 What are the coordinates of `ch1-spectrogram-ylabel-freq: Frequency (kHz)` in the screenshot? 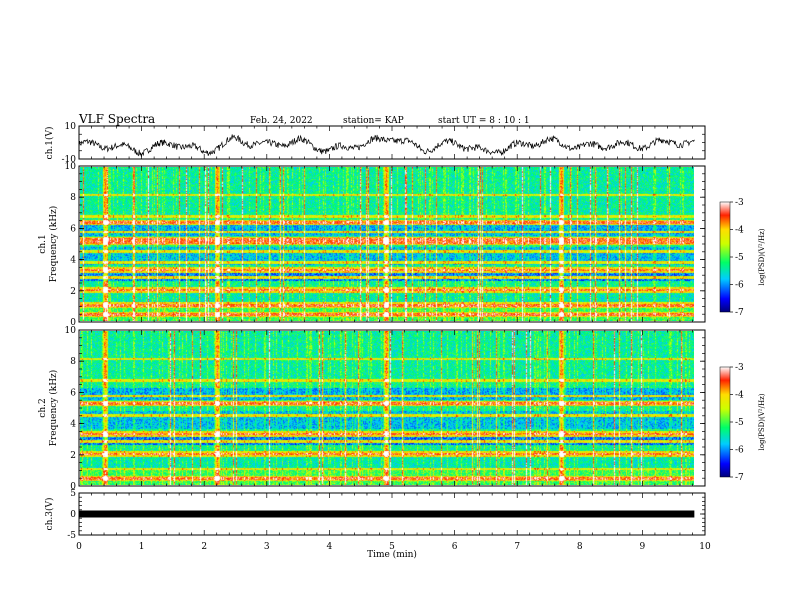 It's located at (53, 244).